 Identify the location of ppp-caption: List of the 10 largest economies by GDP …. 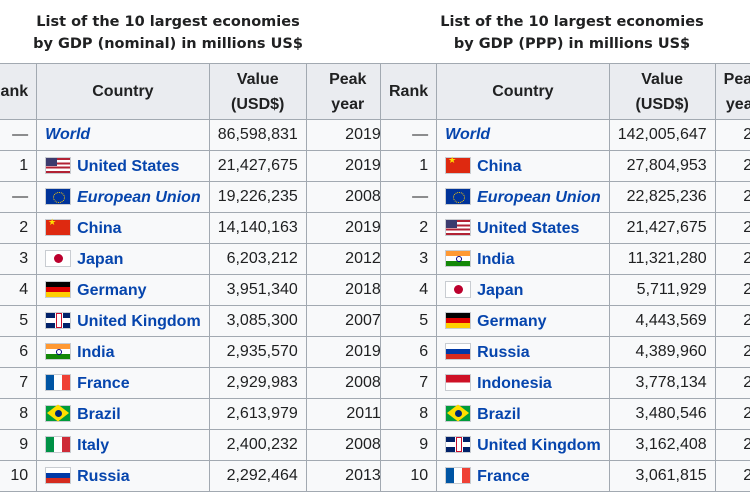
(572, 33).